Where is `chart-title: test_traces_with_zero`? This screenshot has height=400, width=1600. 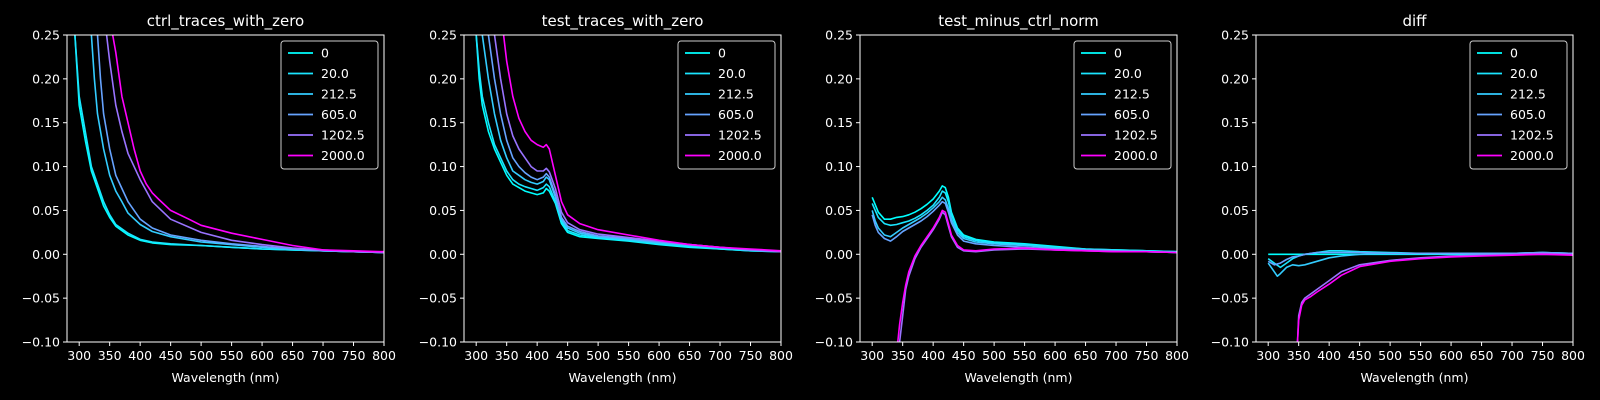
chart-title: test_traces_with_zero is located at coordinates (623, 21).